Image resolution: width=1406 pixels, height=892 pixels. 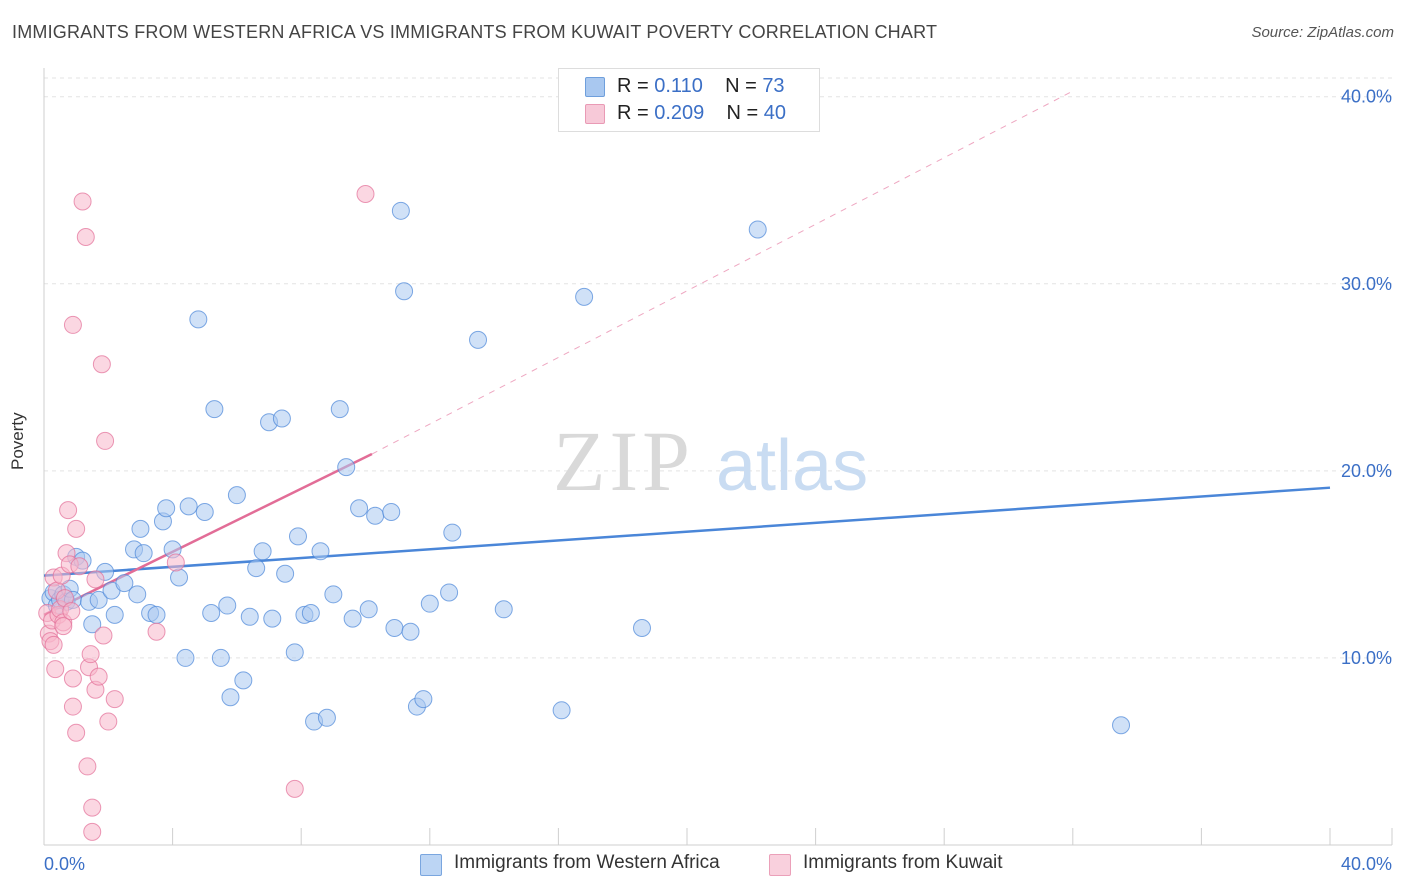 I want to click on y-tick-label: 10.0%, so click(x=1366, y=658).